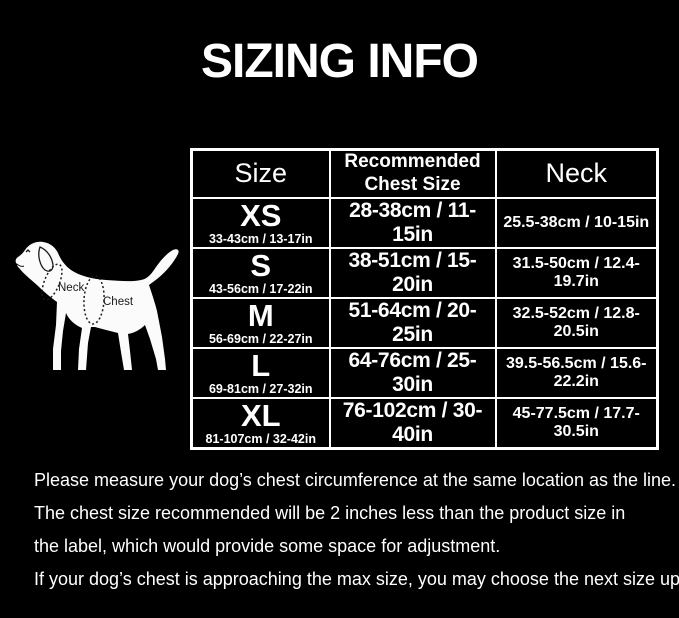  Describe the element at coordinates (412, 222) in the screenshot. I see `chest-range: 28-38cm / 11-15in` at that location.